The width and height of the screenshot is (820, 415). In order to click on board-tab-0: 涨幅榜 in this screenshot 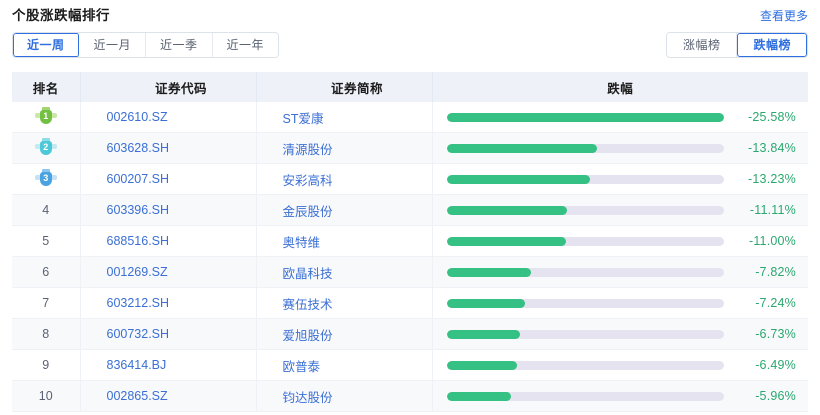, I will do `click(702, 45)`.